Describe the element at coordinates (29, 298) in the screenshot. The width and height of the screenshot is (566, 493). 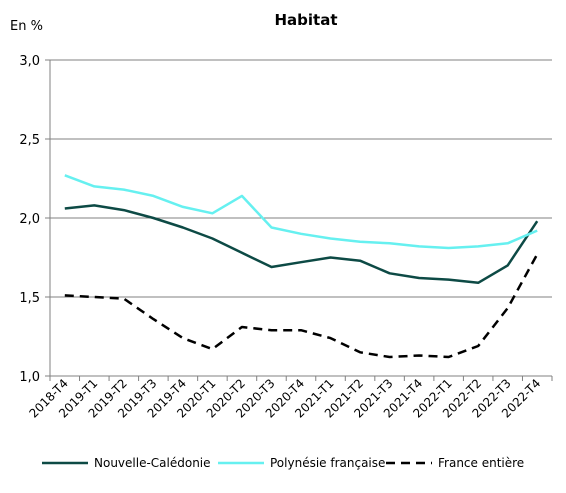
I see `y-tick-label: 1,5` at that location.